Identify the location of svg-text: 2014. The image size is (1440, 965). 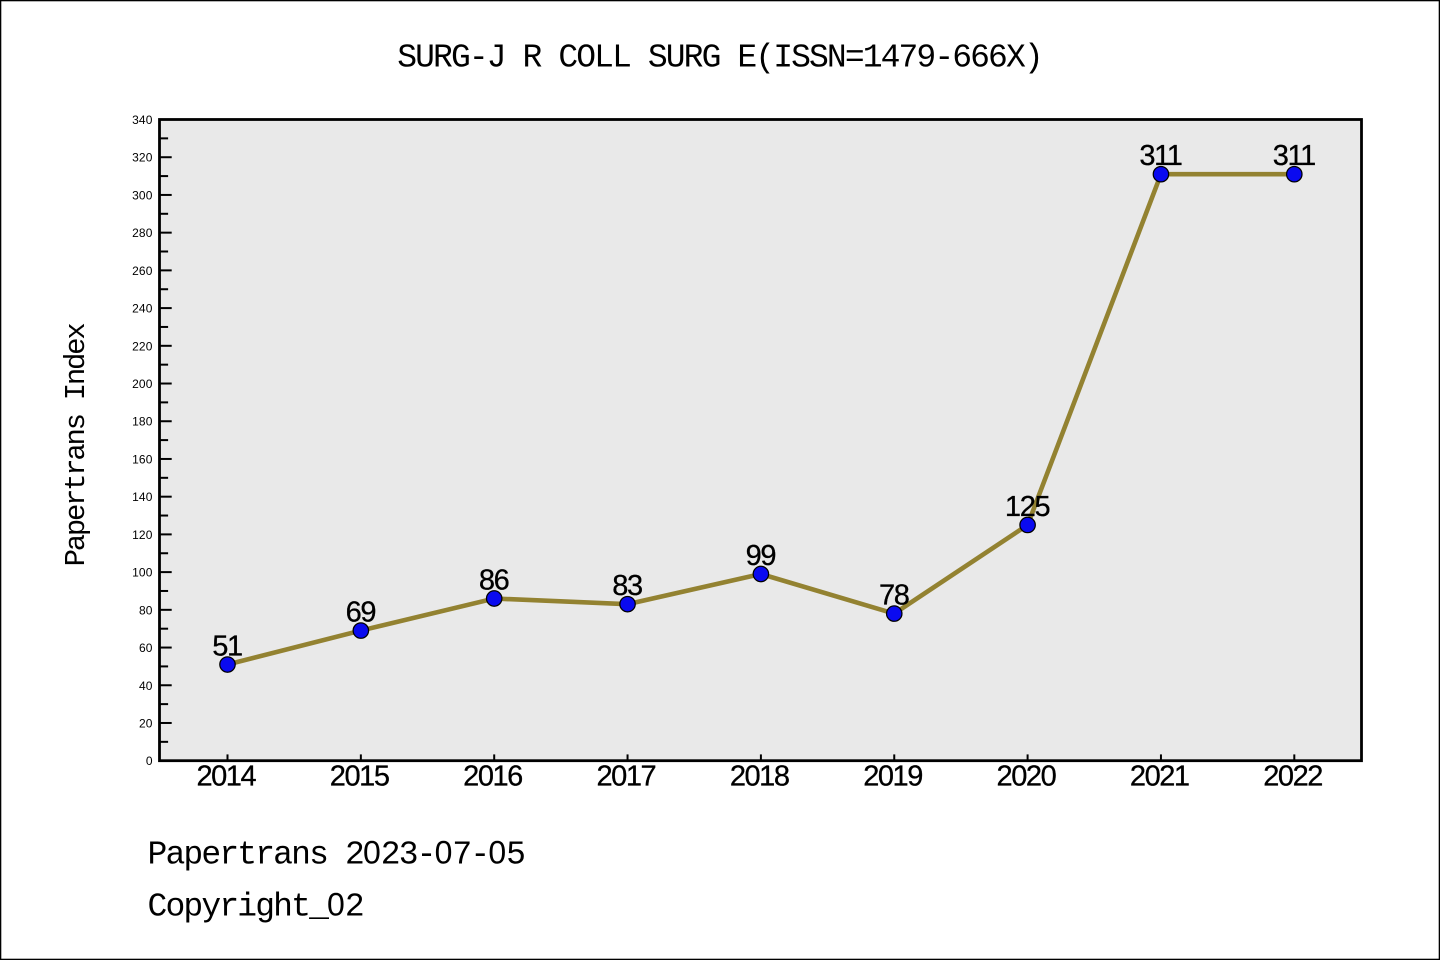
(226, 777).